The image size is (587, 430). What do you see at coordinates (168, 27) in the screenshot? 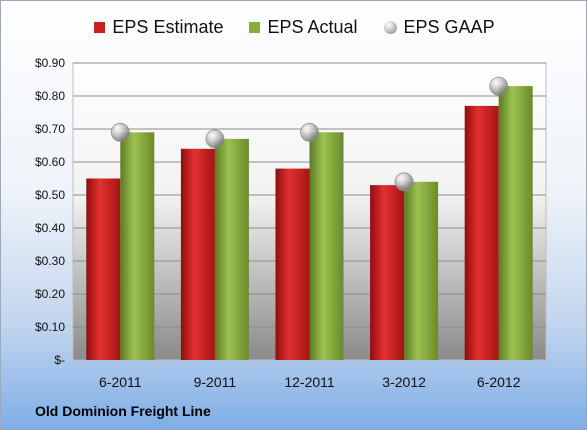
I see `legend-label-estimate: EPS Estimate` at bounding box center [168, 27].